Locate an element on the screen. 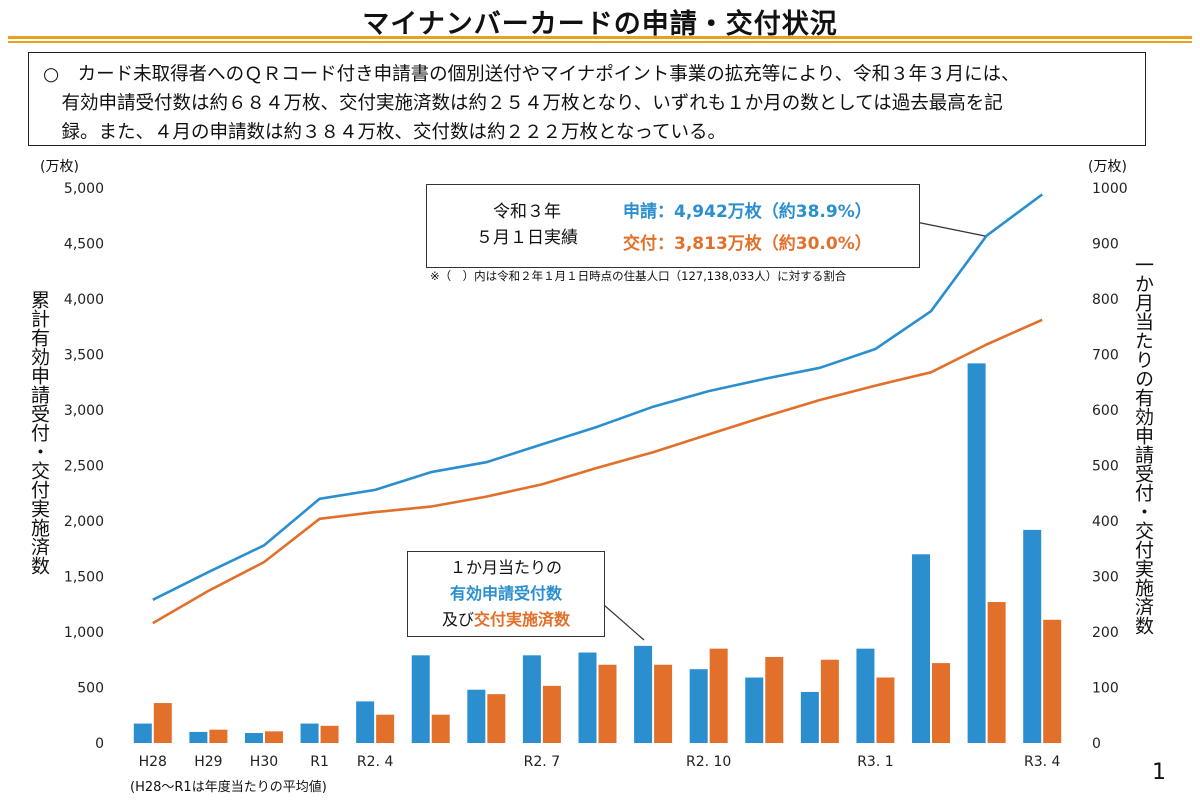  left-tick-label: 0 is located at coordinates (99, 744).